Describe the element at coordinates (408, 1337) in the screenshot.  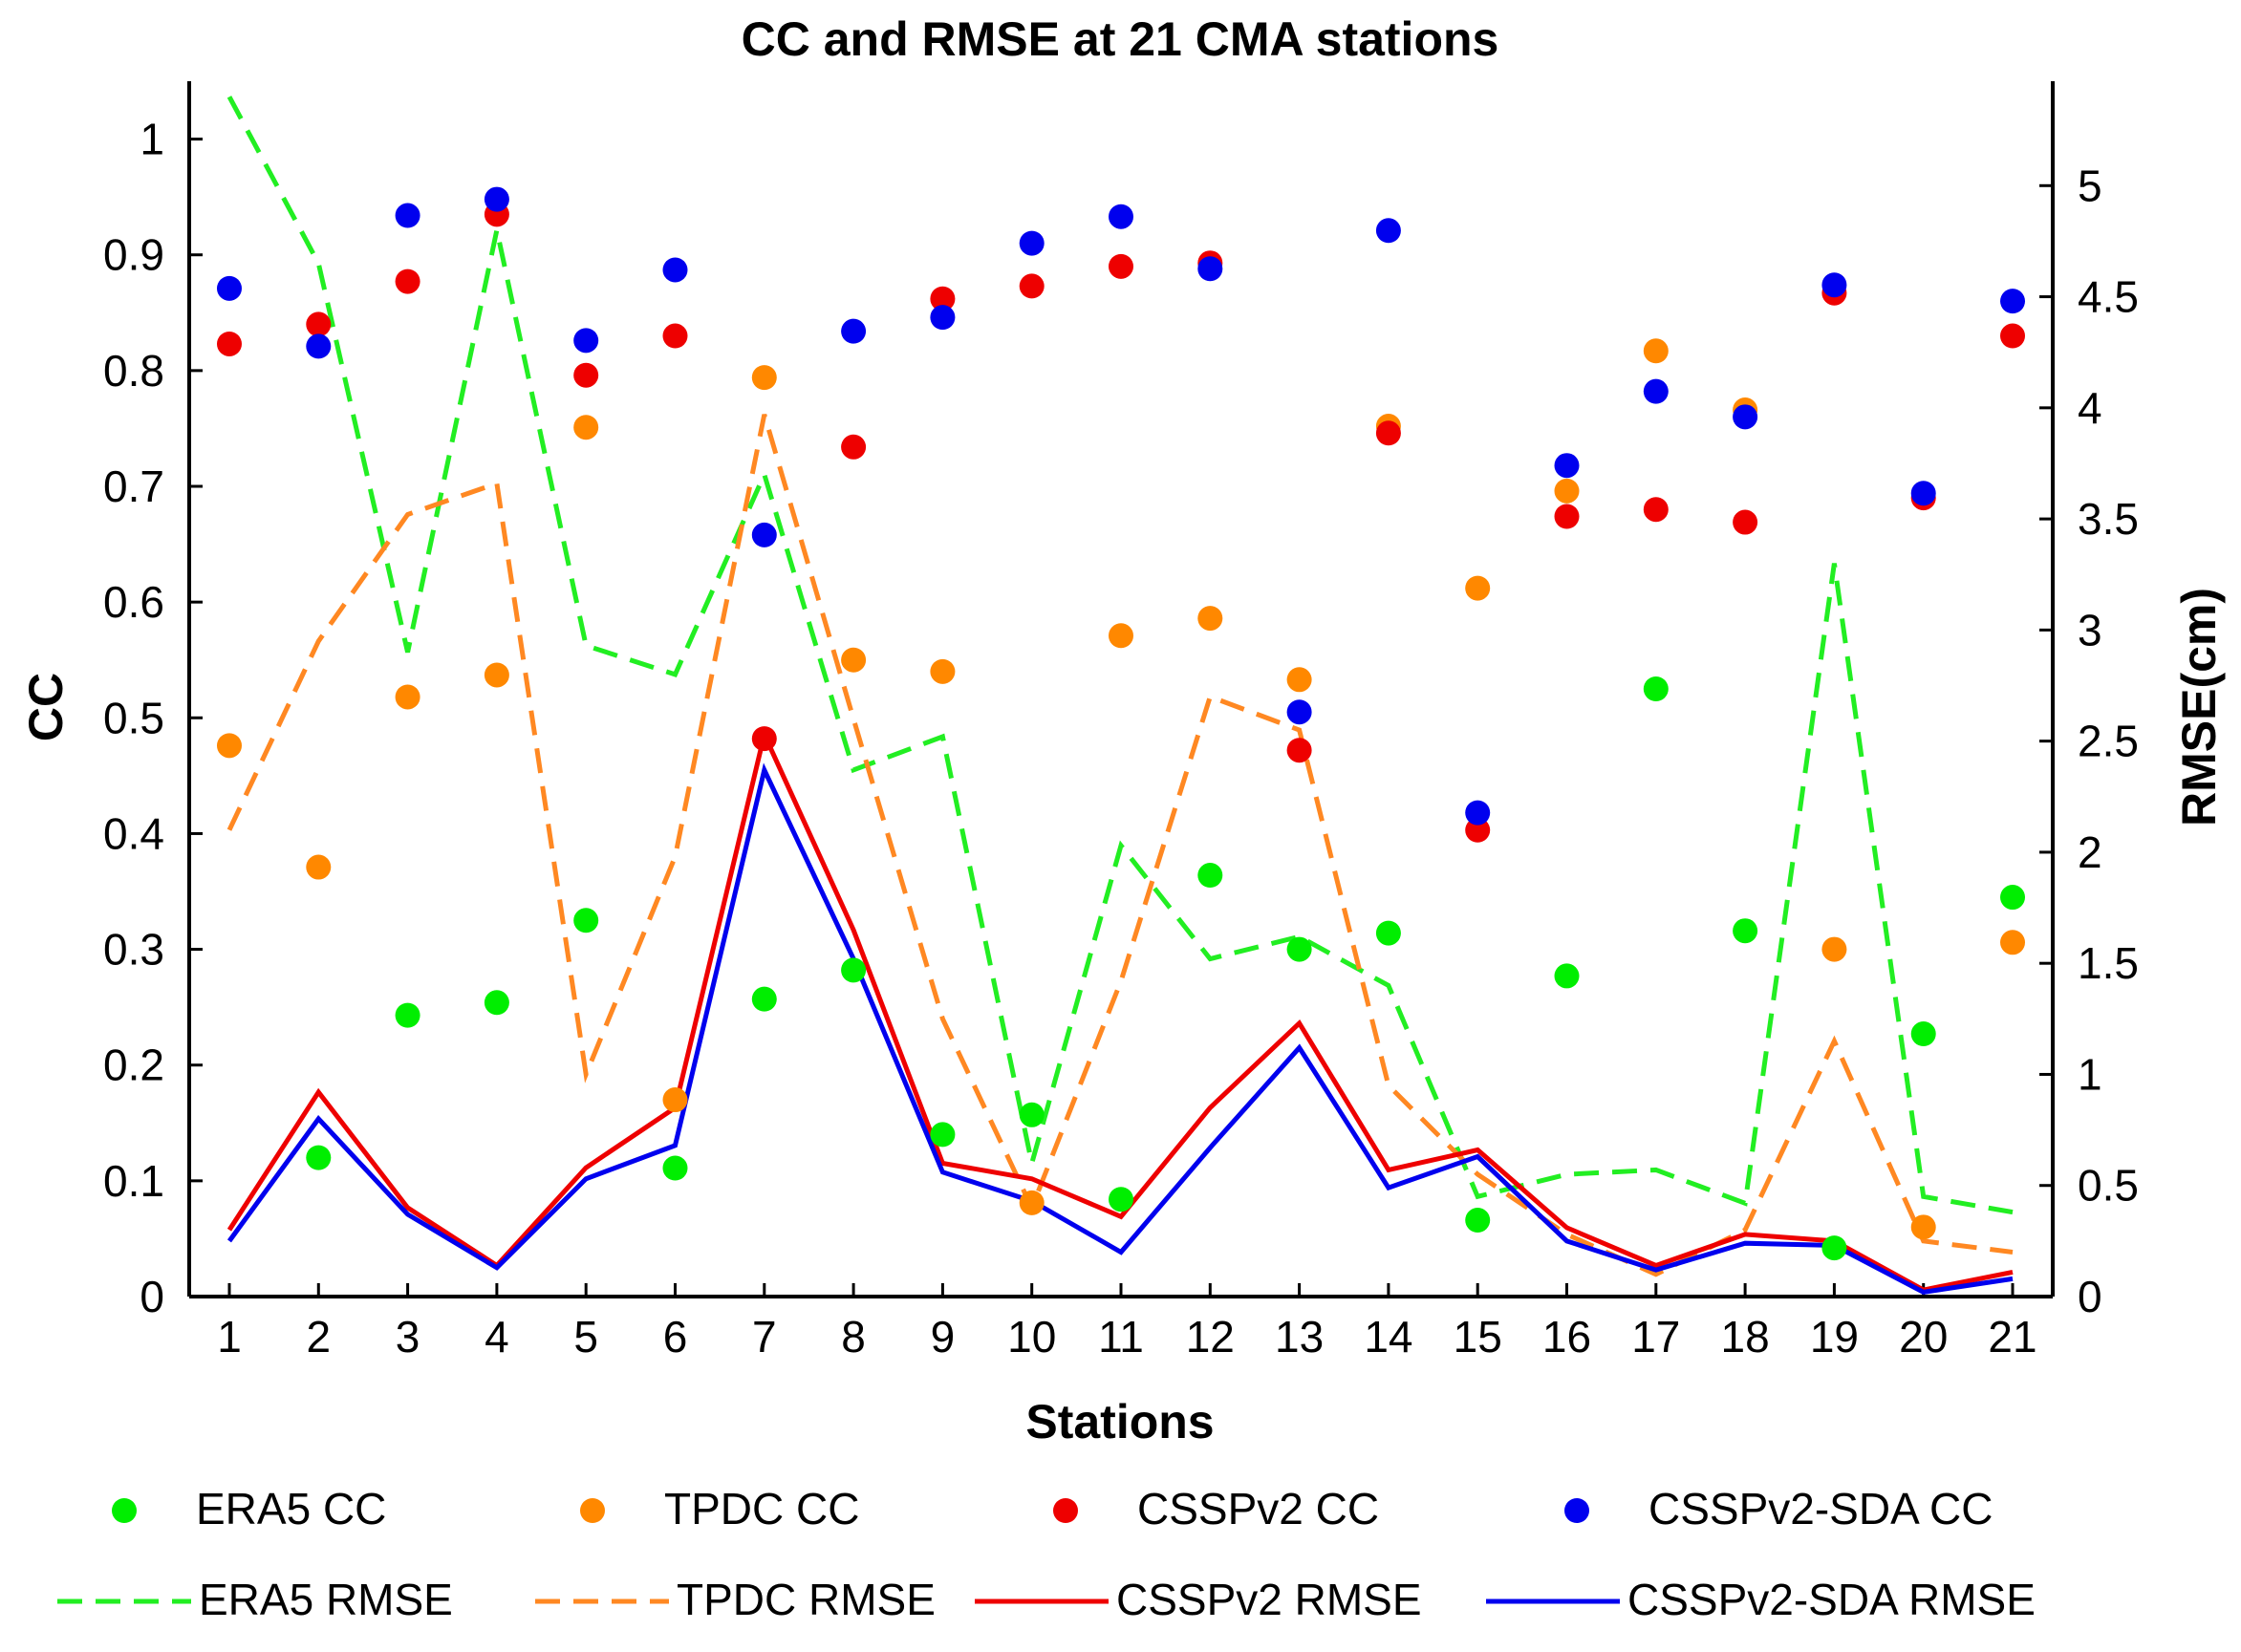
I see `x-tick-label: 3` at that location.